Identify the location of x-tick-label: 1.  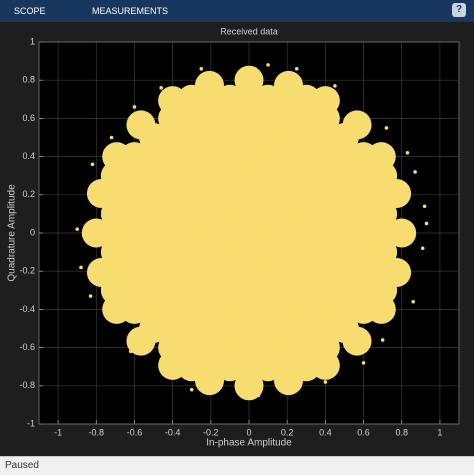
(439, 432).